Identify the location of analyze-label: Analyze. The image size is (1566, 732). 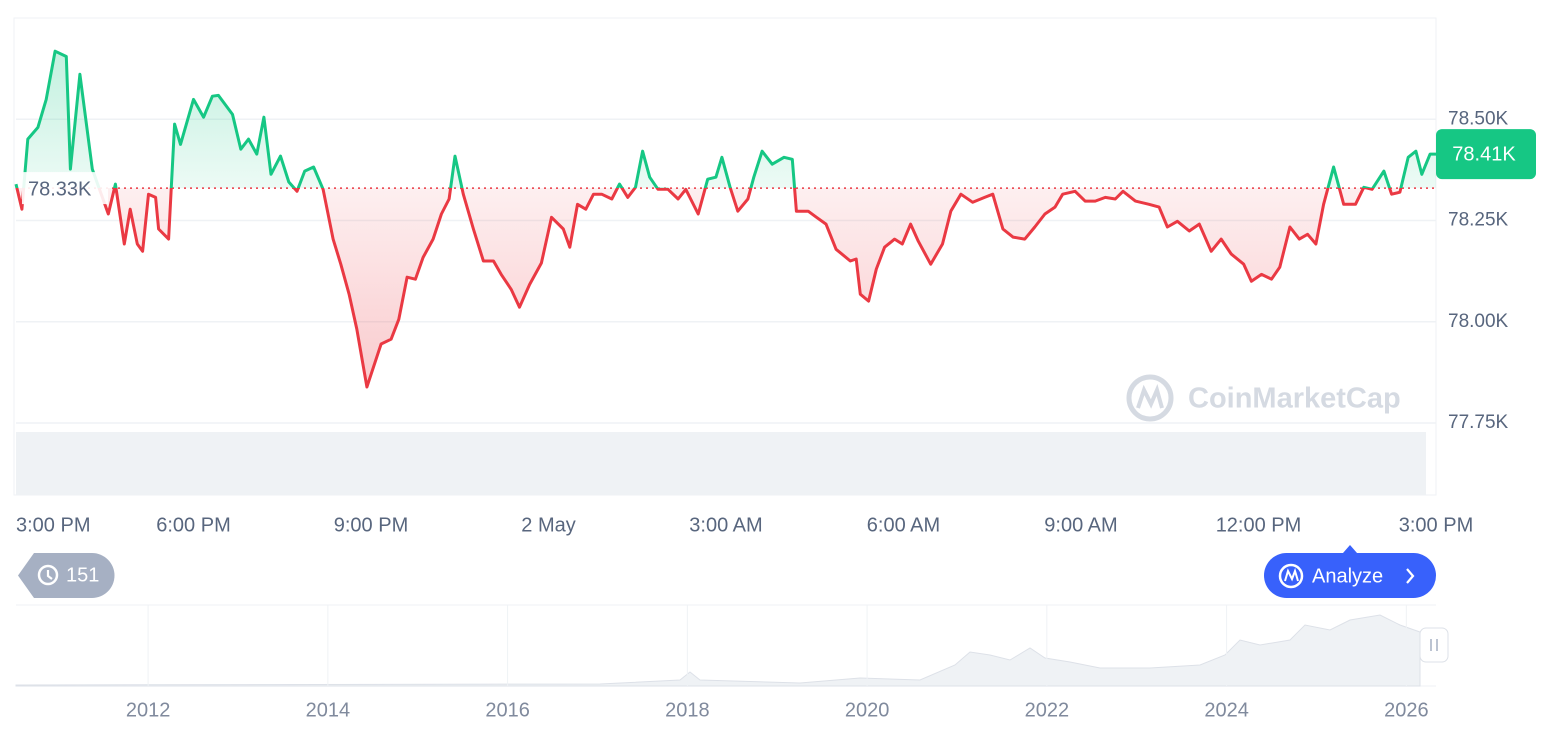
(1347, 576).